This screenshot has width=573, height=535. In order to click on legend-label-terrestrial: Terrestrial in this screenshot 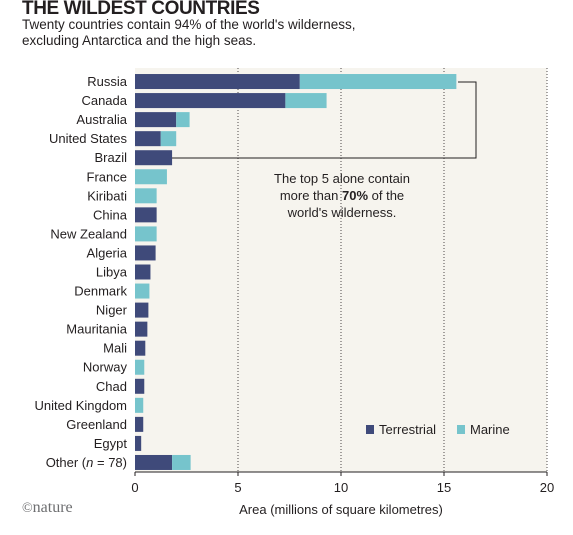, I will do `click(407, 429)`.